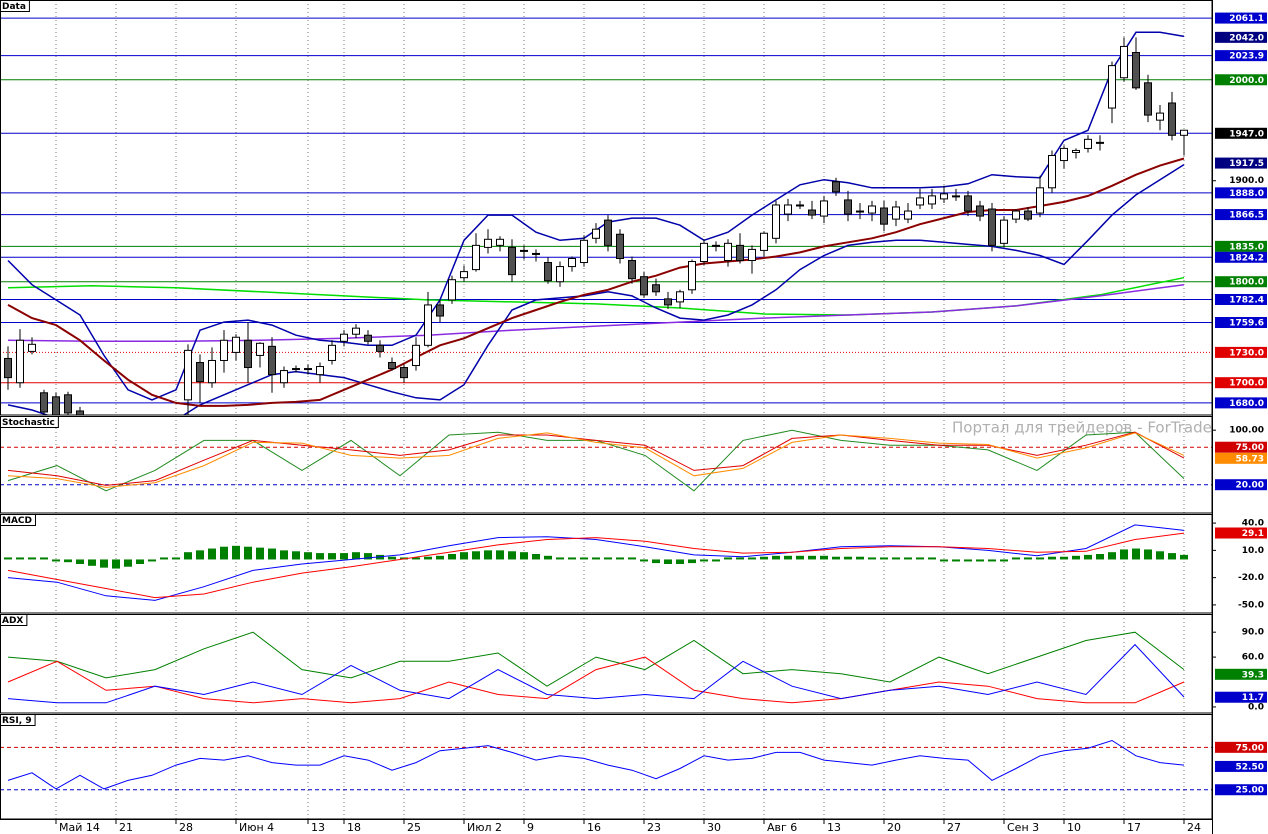 The width and height of the screenshot is (1268, 834). What do you see at coordinates (1253, 524) in the screenshot?
I see `y-tick-label: 40.0` at bounding box center [1253, 524].